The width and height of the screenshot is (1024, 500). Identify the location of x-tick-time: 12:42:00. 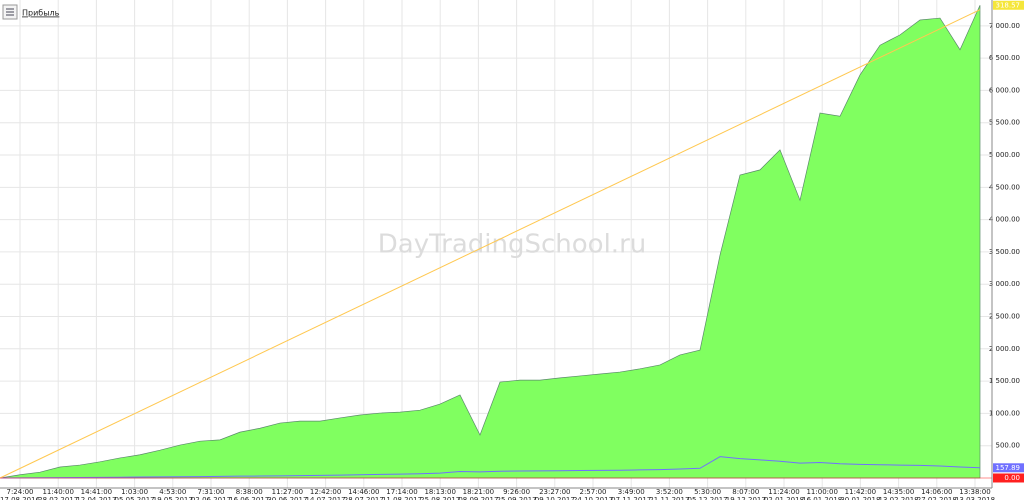
(325, 492).